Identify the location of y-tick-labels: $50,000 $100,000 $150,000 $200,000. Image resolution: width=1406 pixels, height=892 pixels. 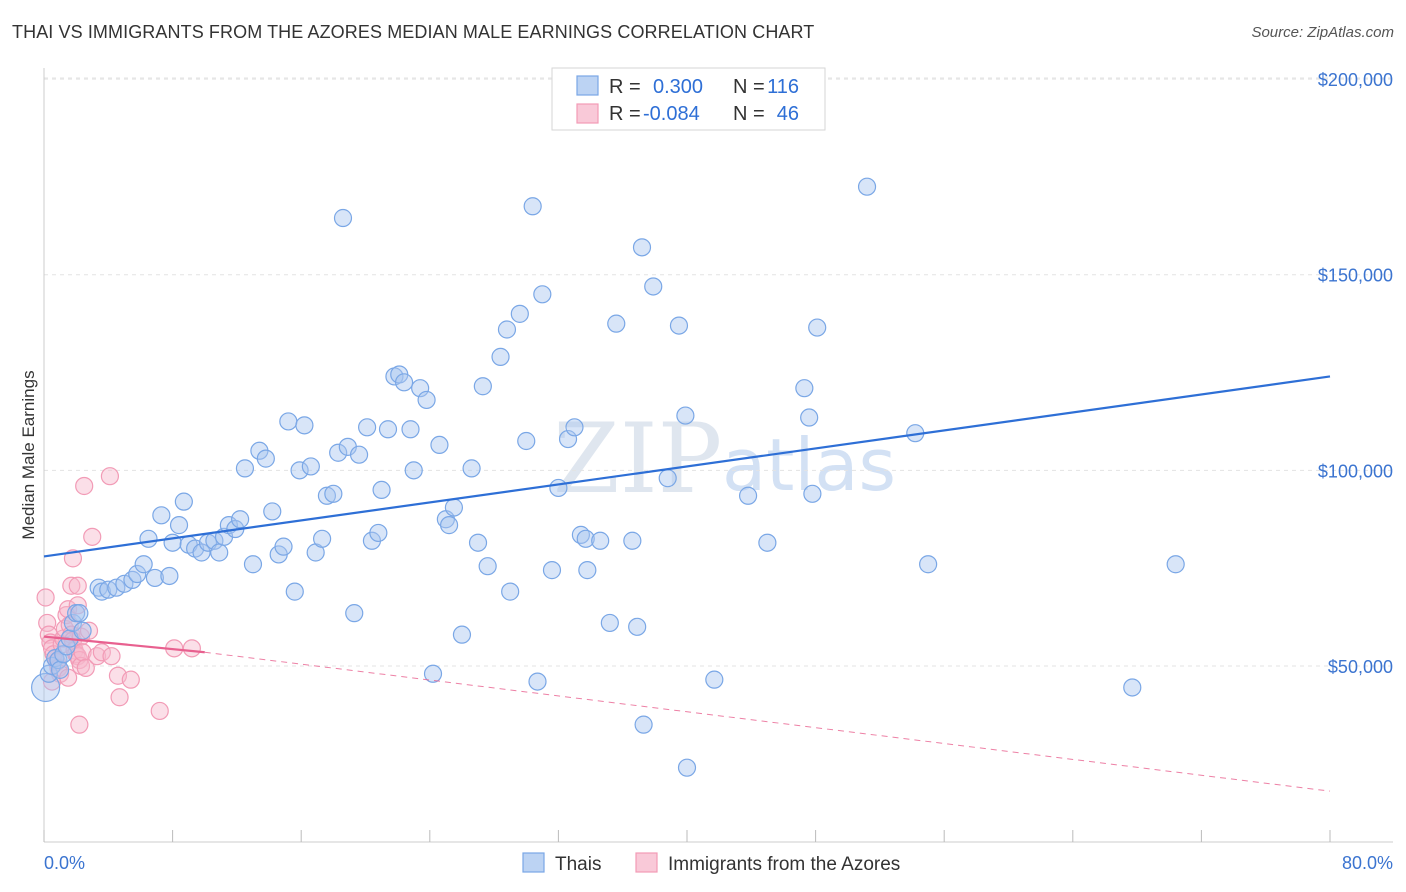
(1355, 373).